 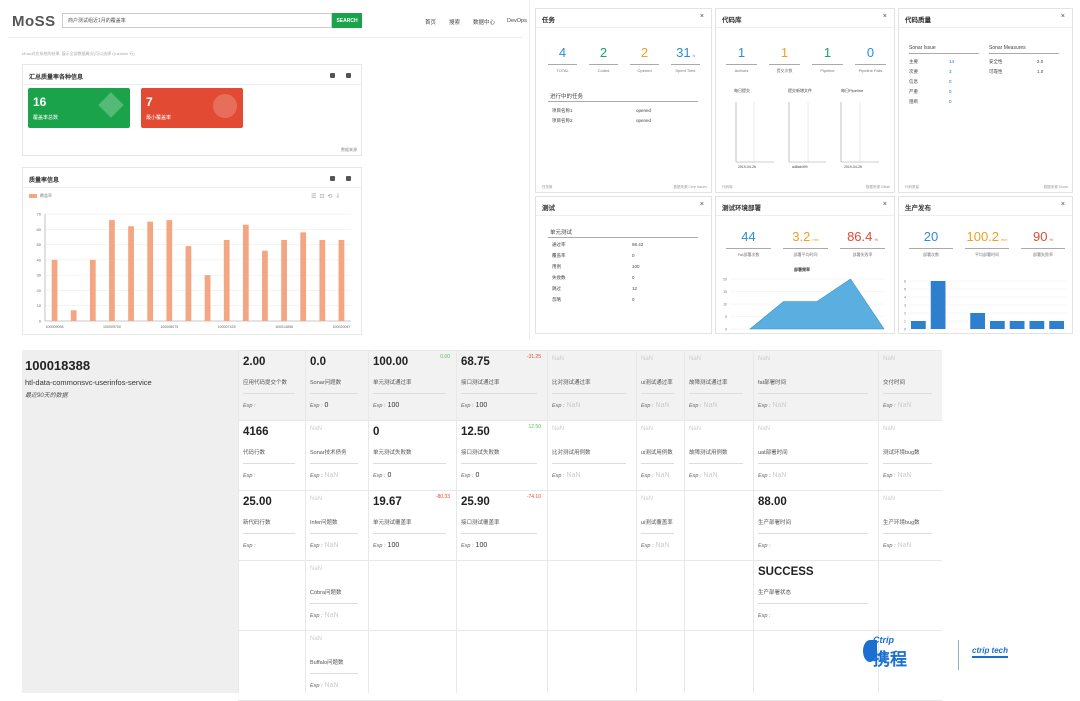 What do you see at coordinates (336, 595) in the screenshot?
I see `metric-cell: NaN Cobra问题数 Exp : NaN` at bounding box center [336, 595].